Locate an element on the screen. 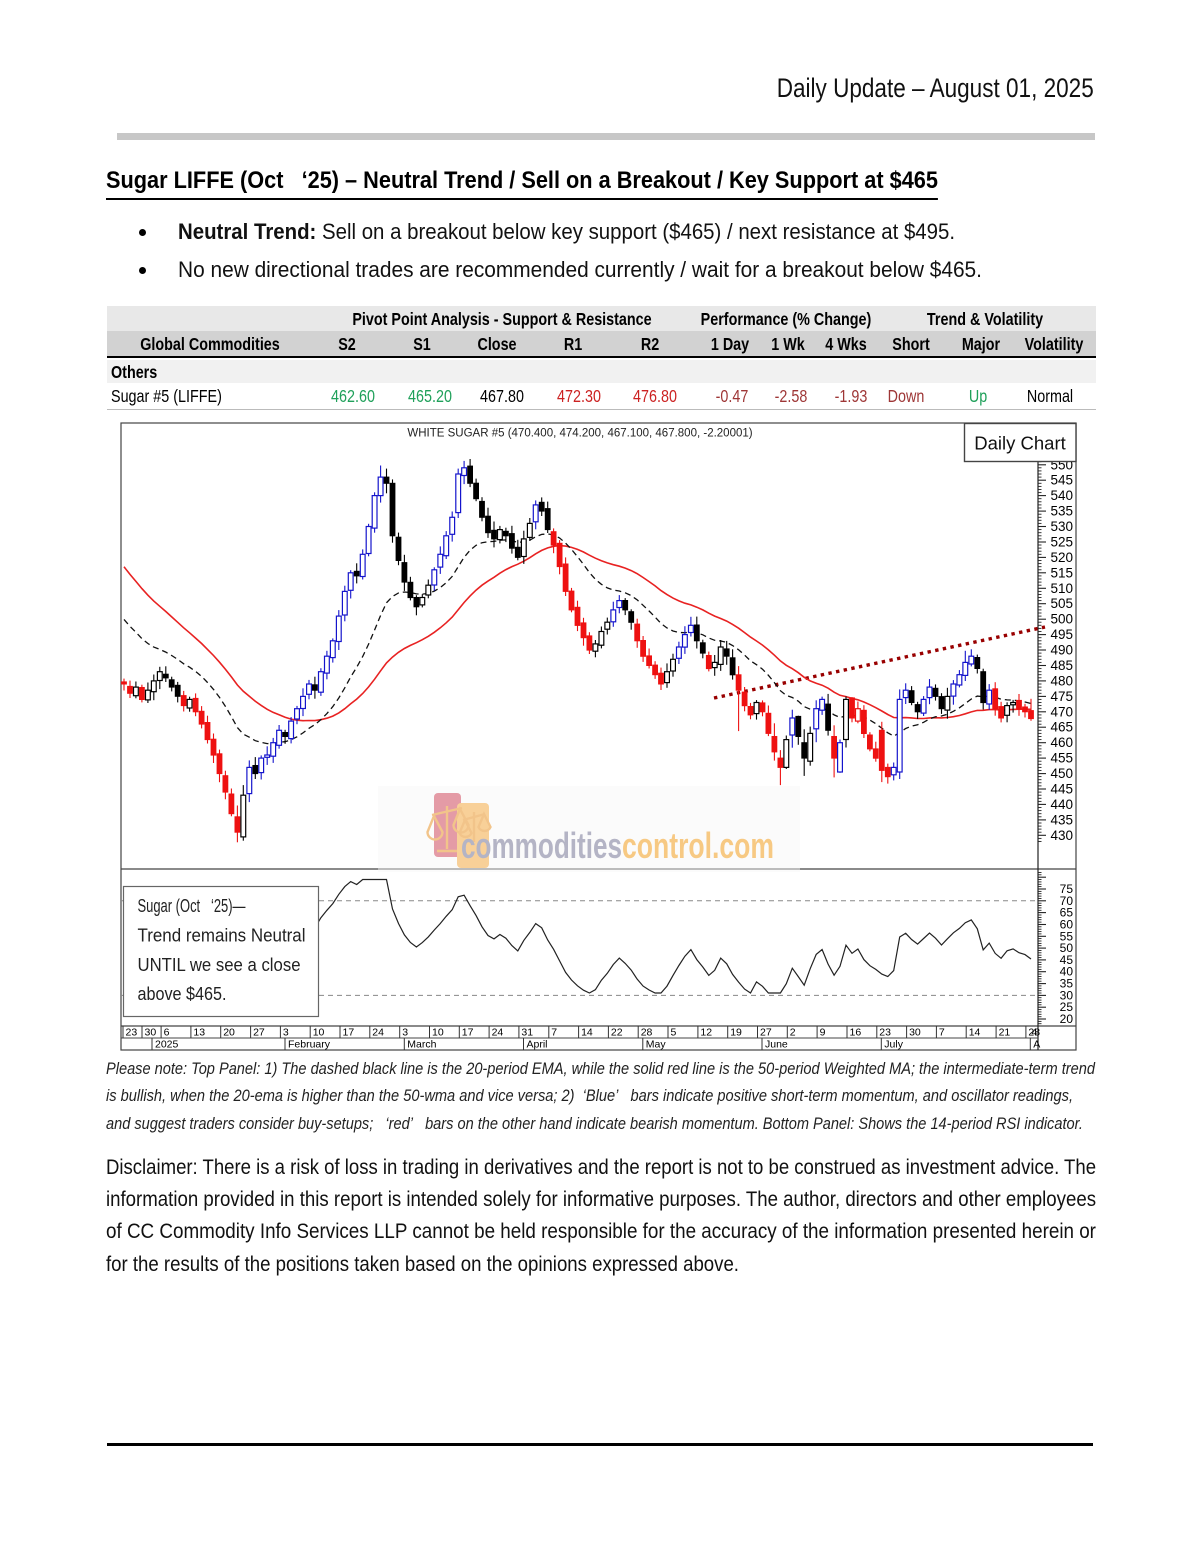  svg-text: March is located at coordinates (421, 1045).